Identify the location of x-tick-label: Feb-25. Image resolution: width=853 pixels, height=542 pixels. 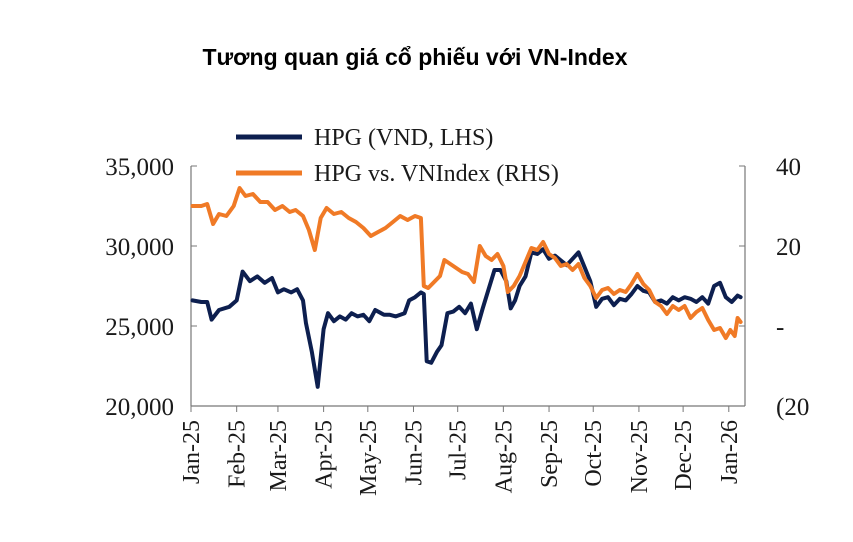
(238, 454).